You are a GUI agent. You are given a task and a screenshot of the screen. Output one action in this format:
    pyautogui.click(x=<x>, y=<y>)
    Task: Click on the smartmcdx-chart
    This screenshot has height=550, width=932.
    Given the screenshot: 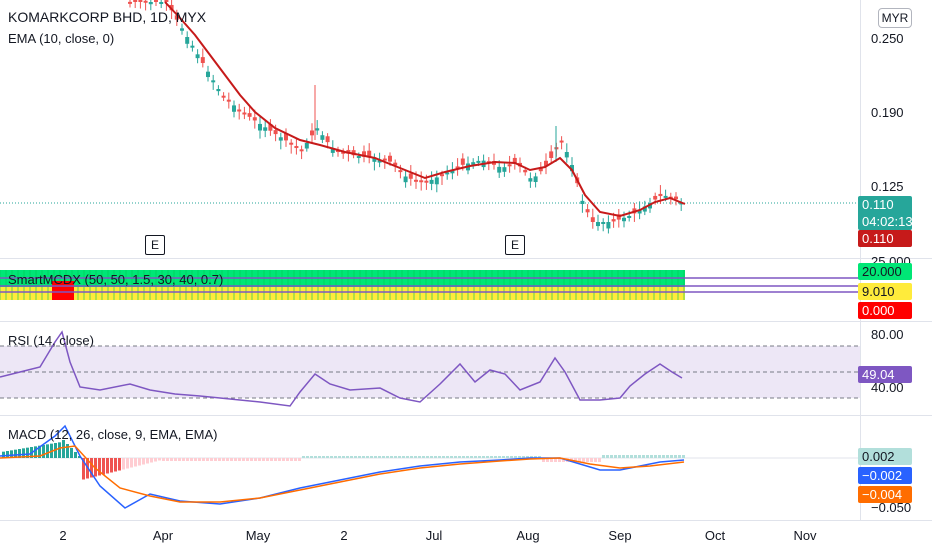 What is the action you would take?
    pyautogui.click(x=430, y=285)
    